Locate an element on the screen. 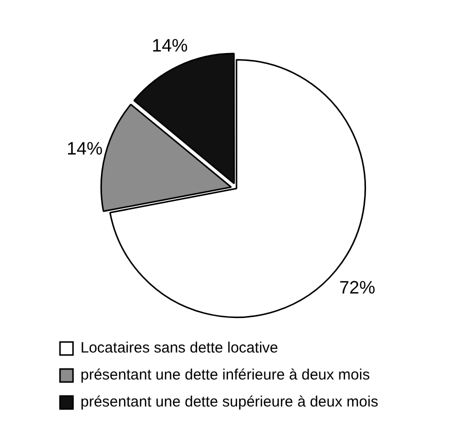  data-label: 72% is located at coordinates (357, 287).